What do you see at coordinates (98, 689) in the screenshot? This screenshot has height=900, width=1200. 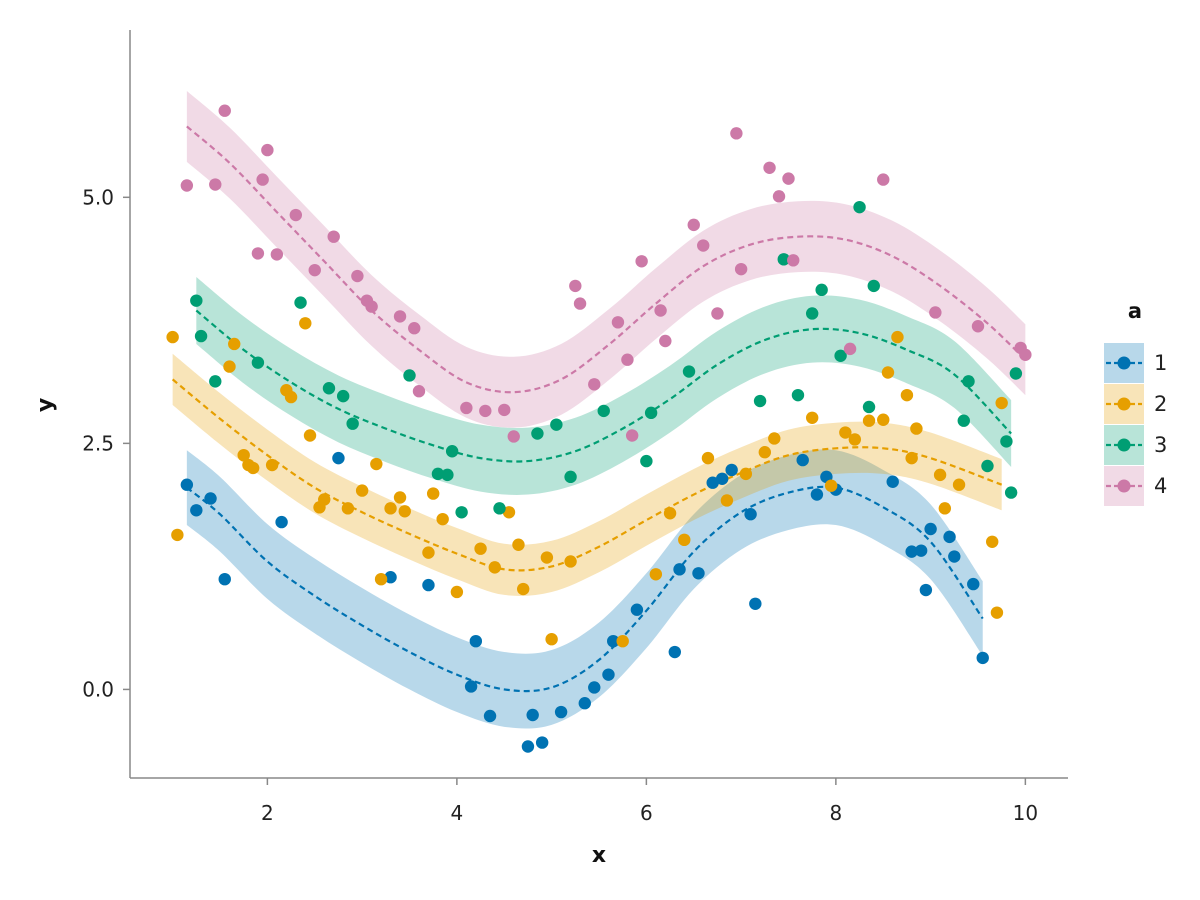 I see `y-tick-label: 0.0` at bounding box center [98, 689].